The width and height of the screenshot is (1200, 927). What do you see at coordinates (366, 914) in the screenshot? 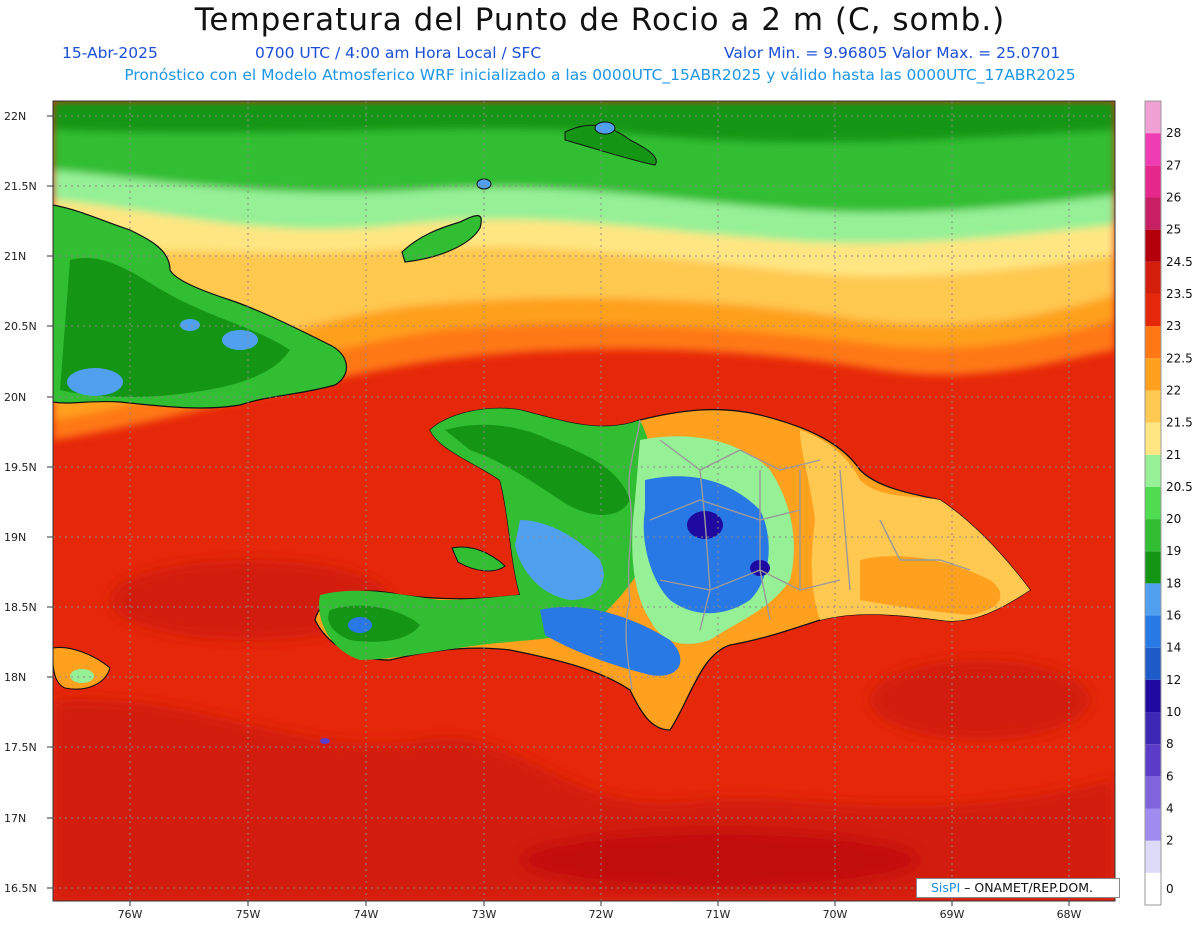
I see `lon-label: 74W` at bounding box center [366, 914].